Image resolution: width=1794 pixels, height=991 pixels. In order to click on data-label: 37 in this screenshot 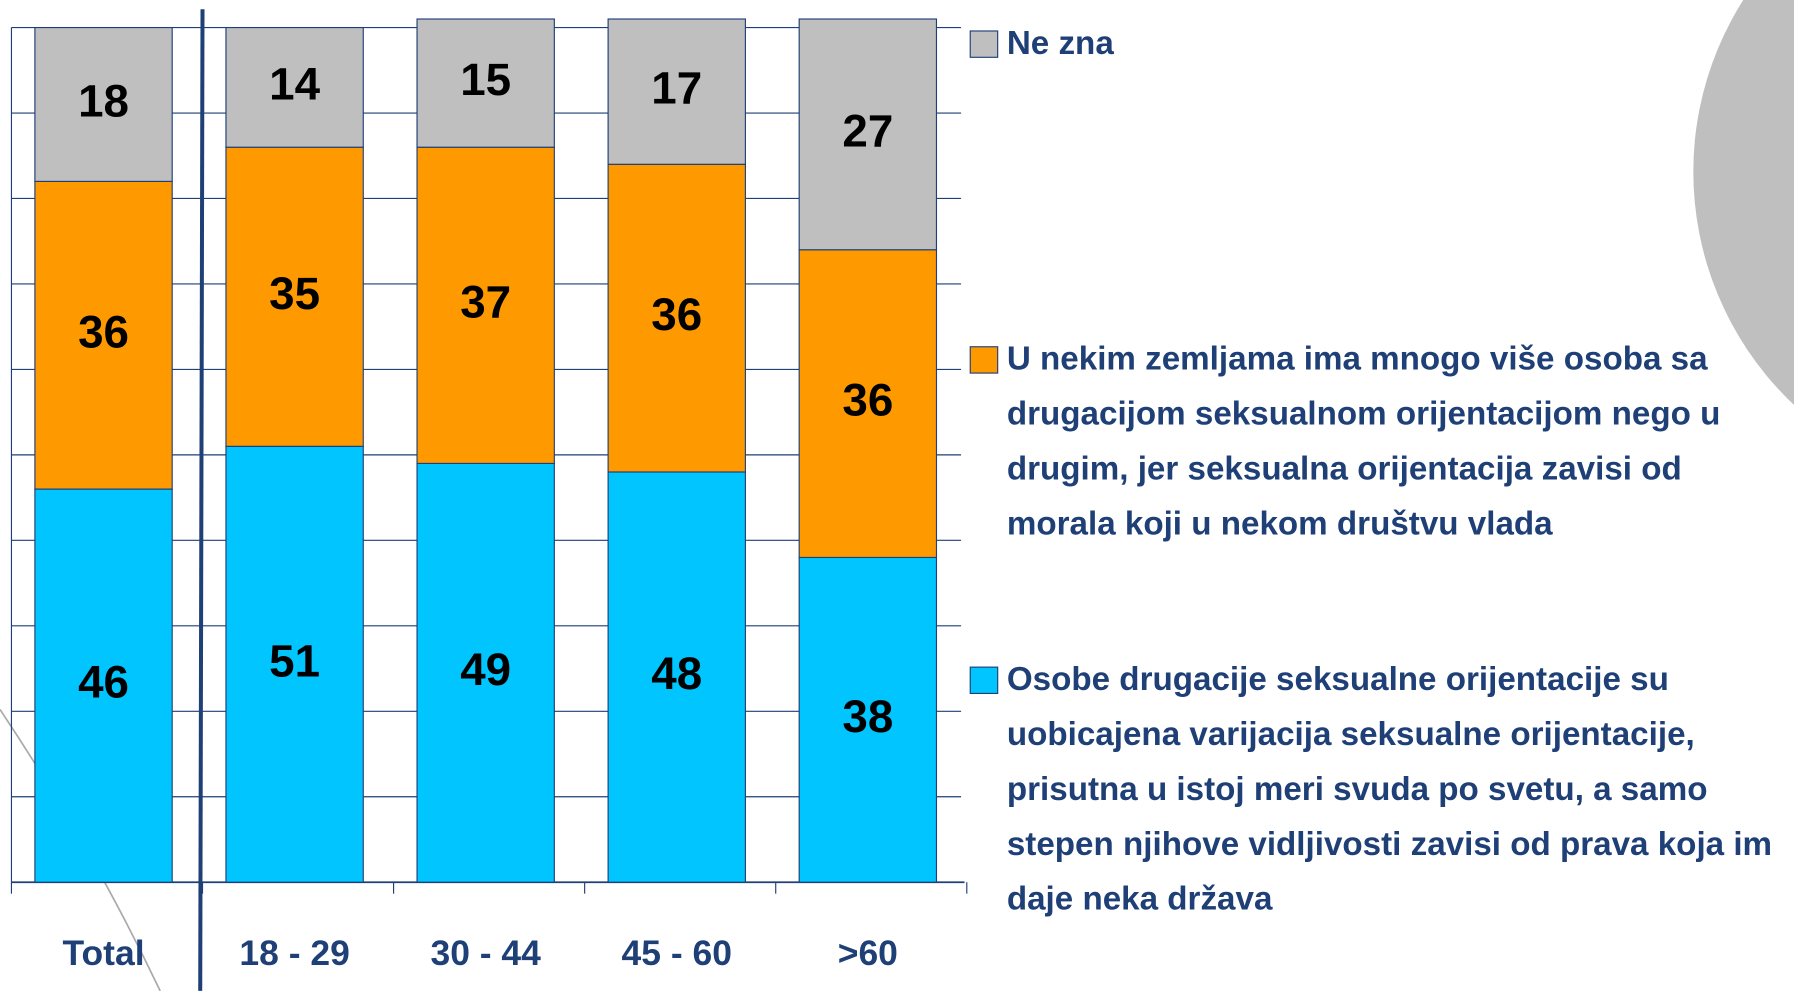, I will do `click(485, 301)`.